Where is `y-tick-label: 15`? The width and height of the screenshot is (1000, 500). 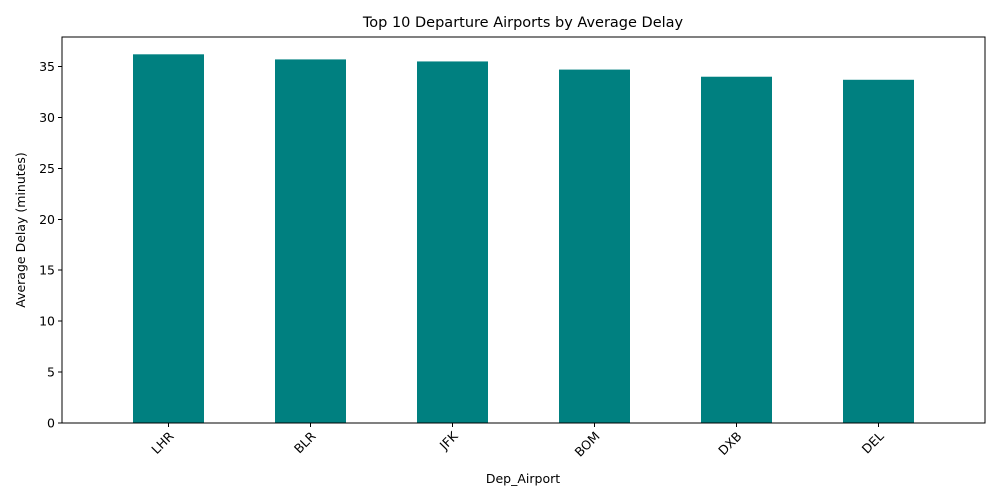 y-tick-label: 15 is located at coordinates (47, 270).